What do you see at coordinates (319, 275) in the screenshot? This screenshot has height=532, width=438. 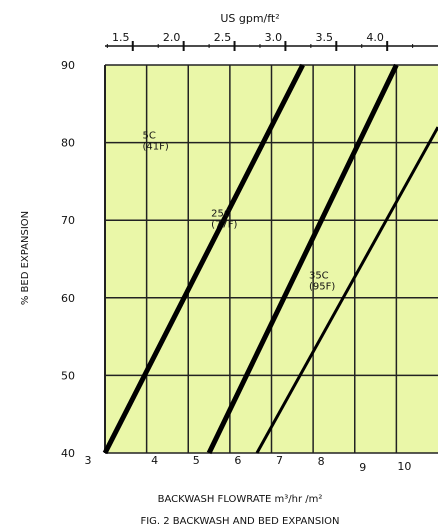 I see `series-label-line: 35C` at bounding box center [319, 275].